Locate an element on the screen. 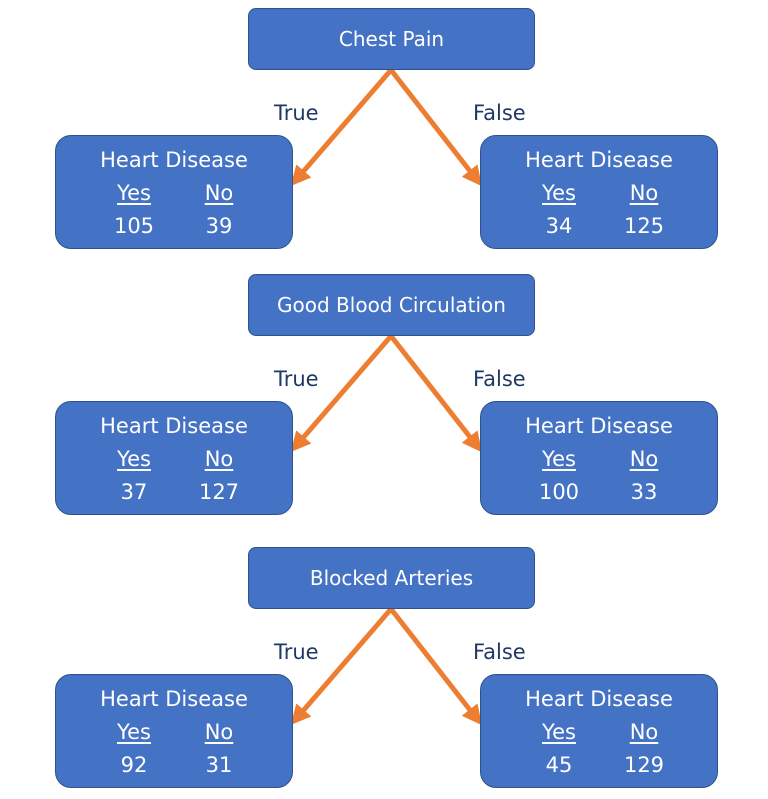 This screenshot has height=799, width=768. yes-count: 92 is located at coordinates (134, 765).